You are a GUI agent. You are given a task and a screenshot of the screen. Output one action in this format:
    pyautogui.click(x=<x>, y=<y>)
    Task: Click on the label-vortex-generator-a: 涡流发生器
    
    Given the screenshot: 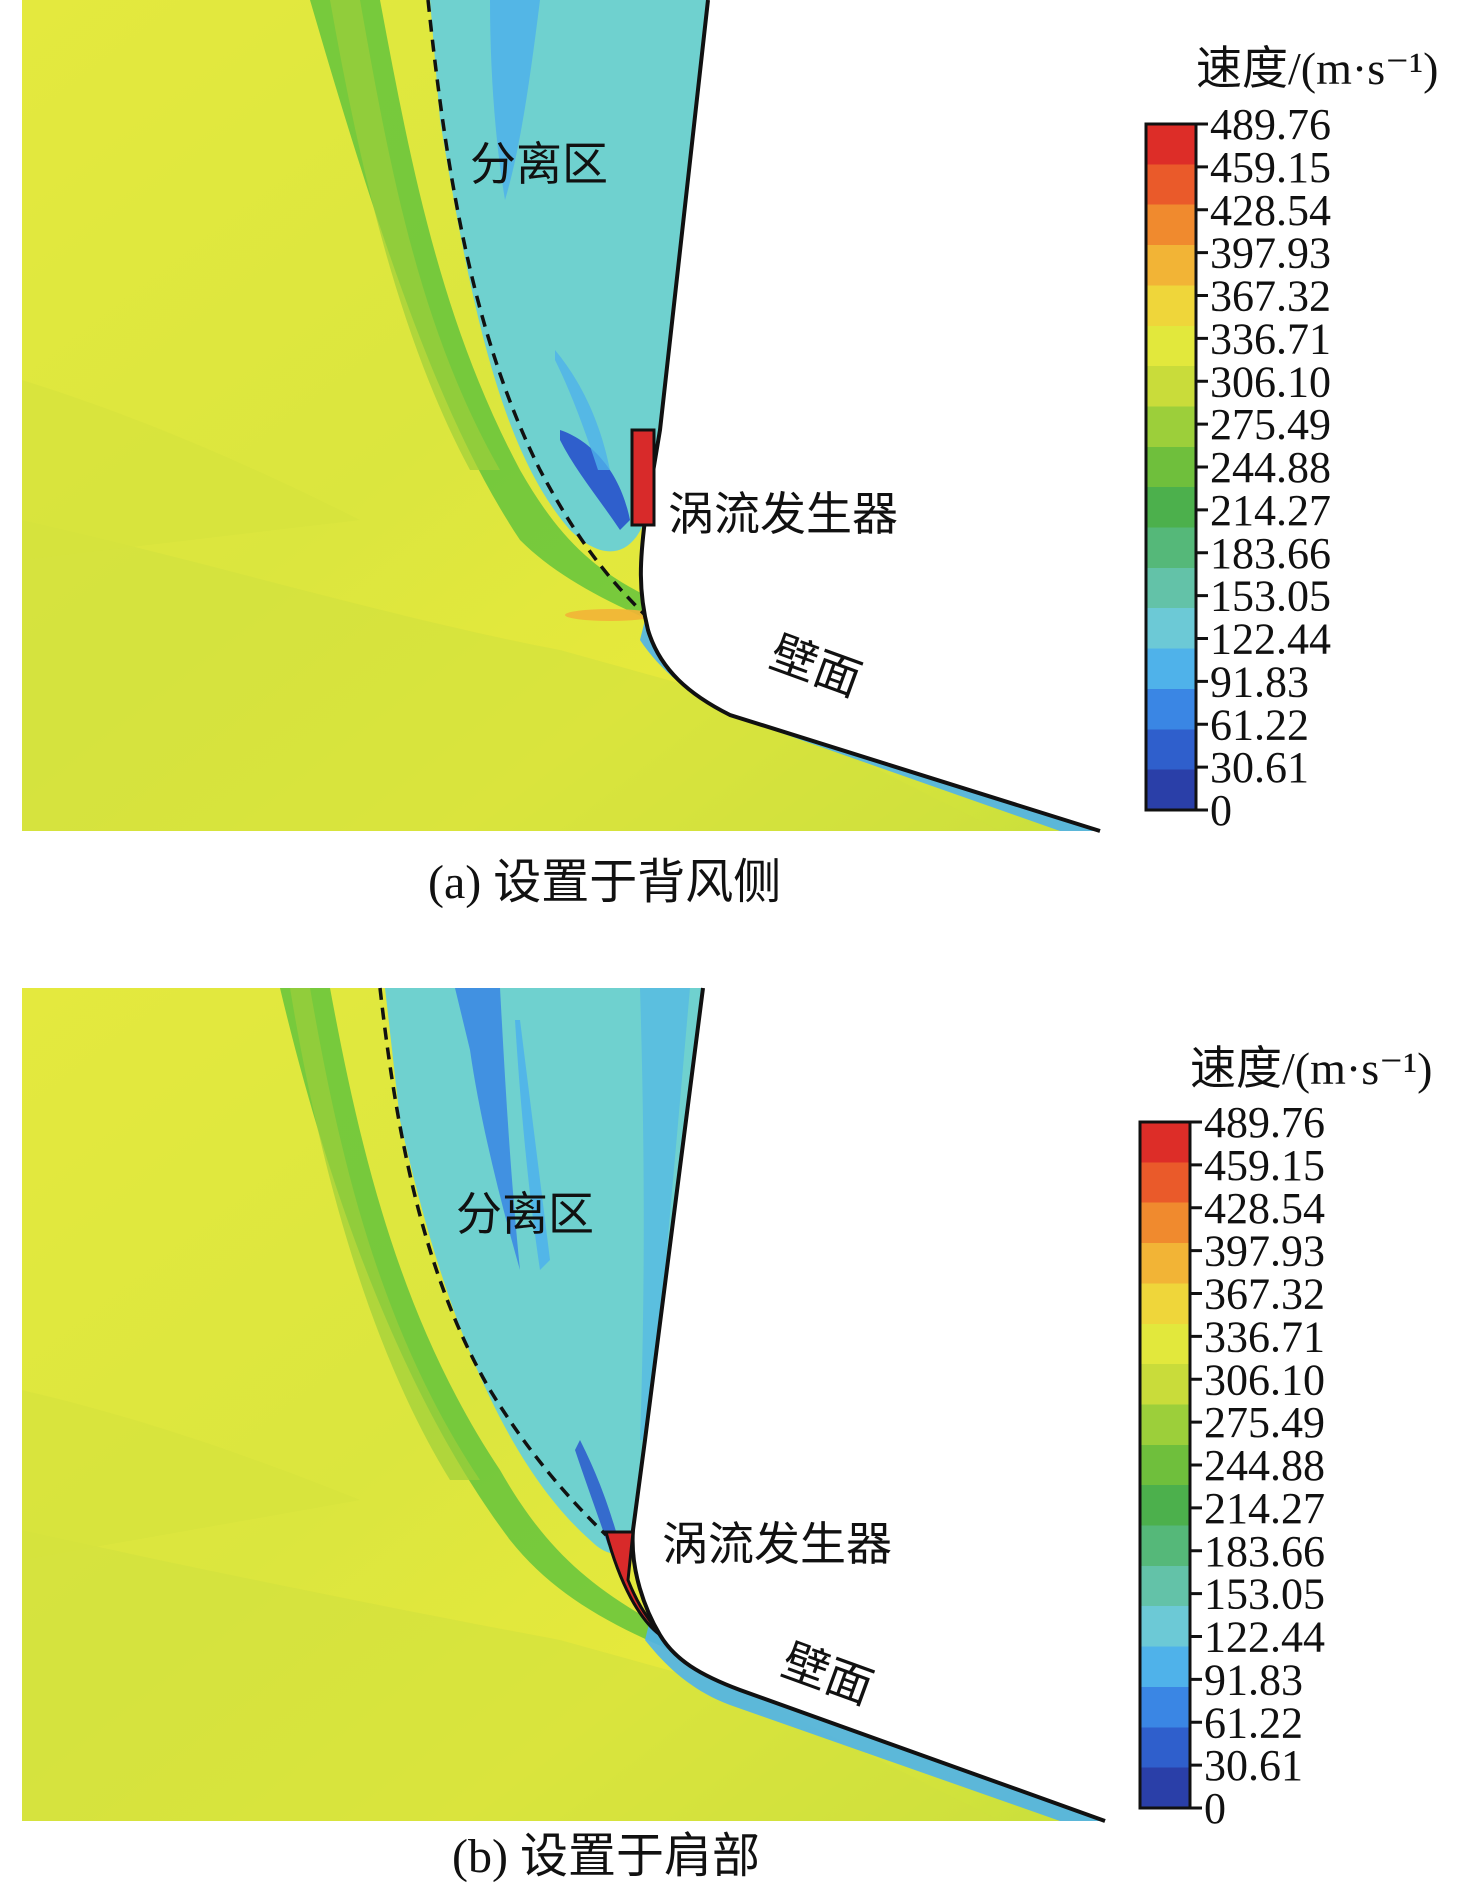 What is the action you would take?
    pyautogui.click(x=783, y=514)
    